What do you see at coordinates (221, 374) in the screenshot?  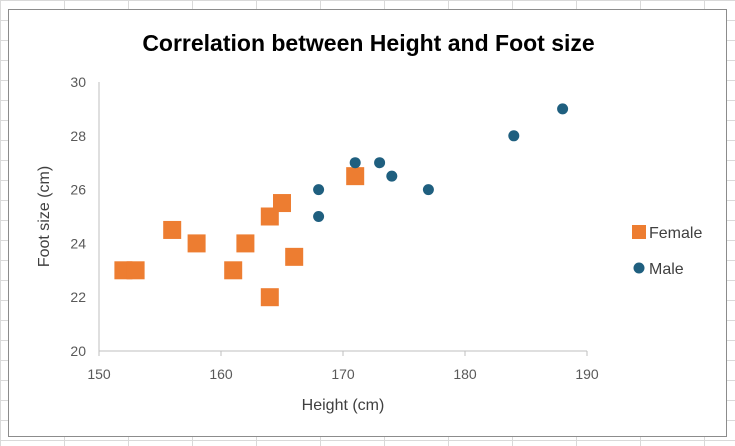 I see `x-tick-label: 160` at bounding box center [221, 374].